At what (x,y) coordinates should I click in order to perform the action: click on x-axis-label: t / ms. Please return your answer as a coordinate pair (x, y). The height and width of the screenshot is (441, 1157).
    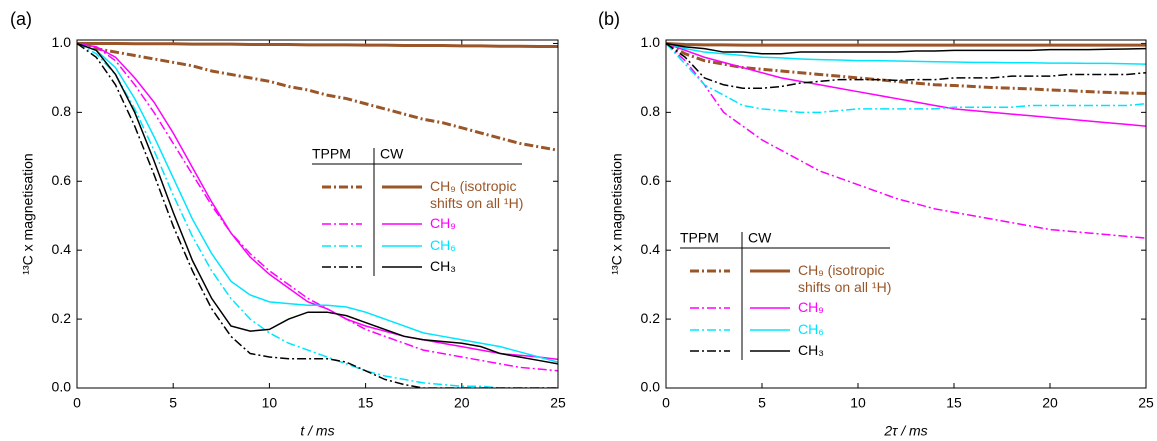
    Looking at the image, I should click on (317, 431).